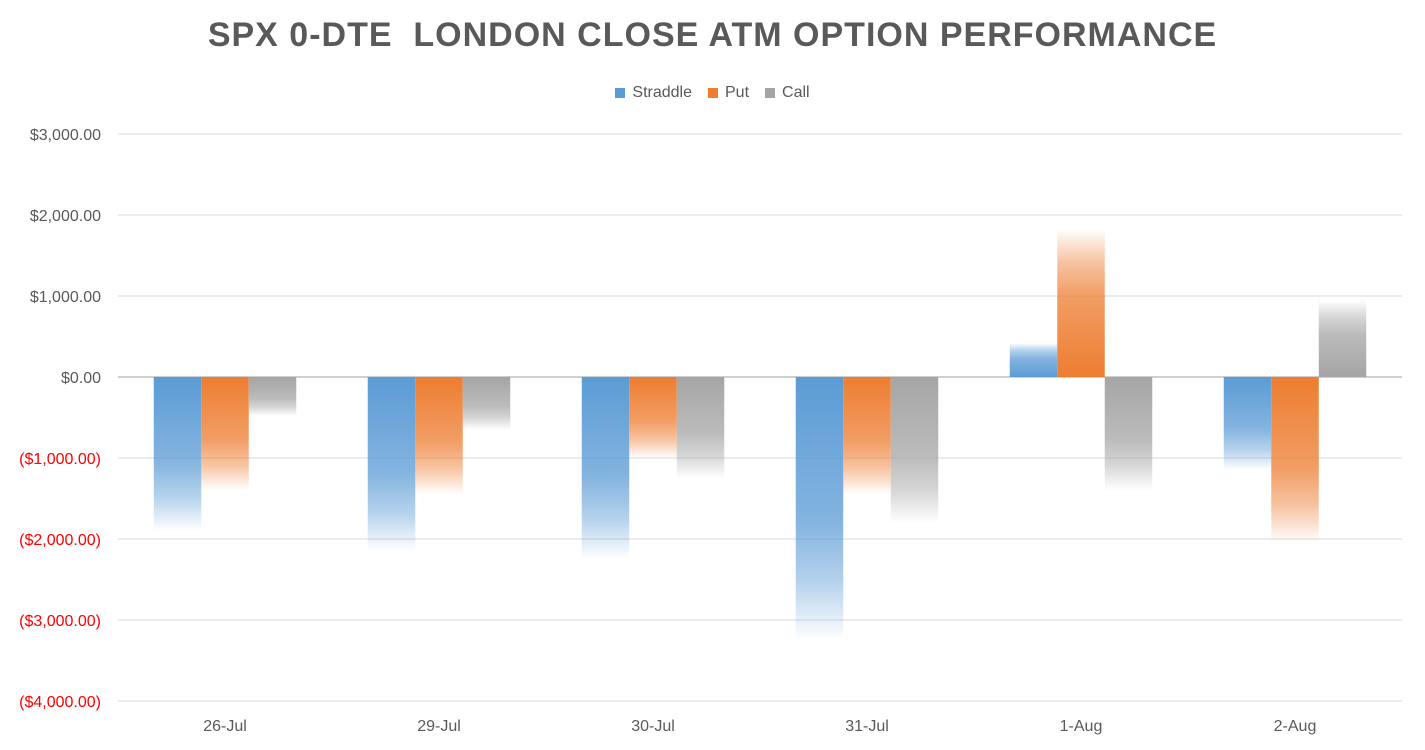 The image size is (1425, 750). Describe the element at coordinates (1081, 726) in the screenshot. I see `x-tick-label: 1-Aug` at that location.